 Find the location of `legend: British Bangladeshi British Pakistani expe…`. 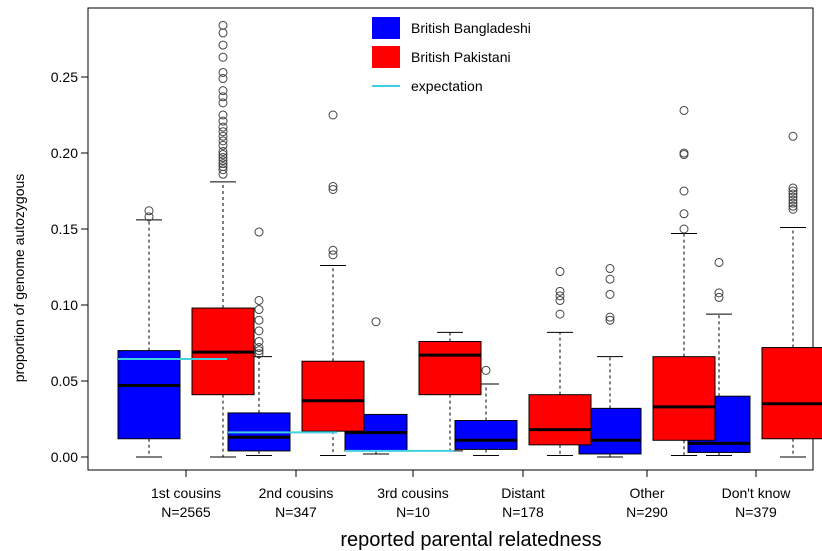

legend: British Bangladeshi British Pakistani expe… is located at coordinates (451, 55).